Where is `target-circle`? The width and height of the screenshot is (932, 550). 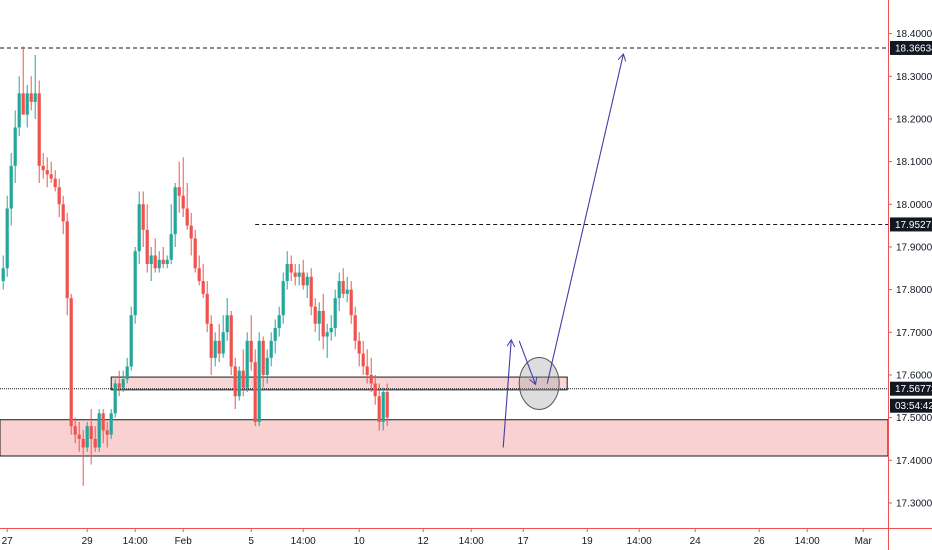 target-circle is located at coordinates (539, 383).